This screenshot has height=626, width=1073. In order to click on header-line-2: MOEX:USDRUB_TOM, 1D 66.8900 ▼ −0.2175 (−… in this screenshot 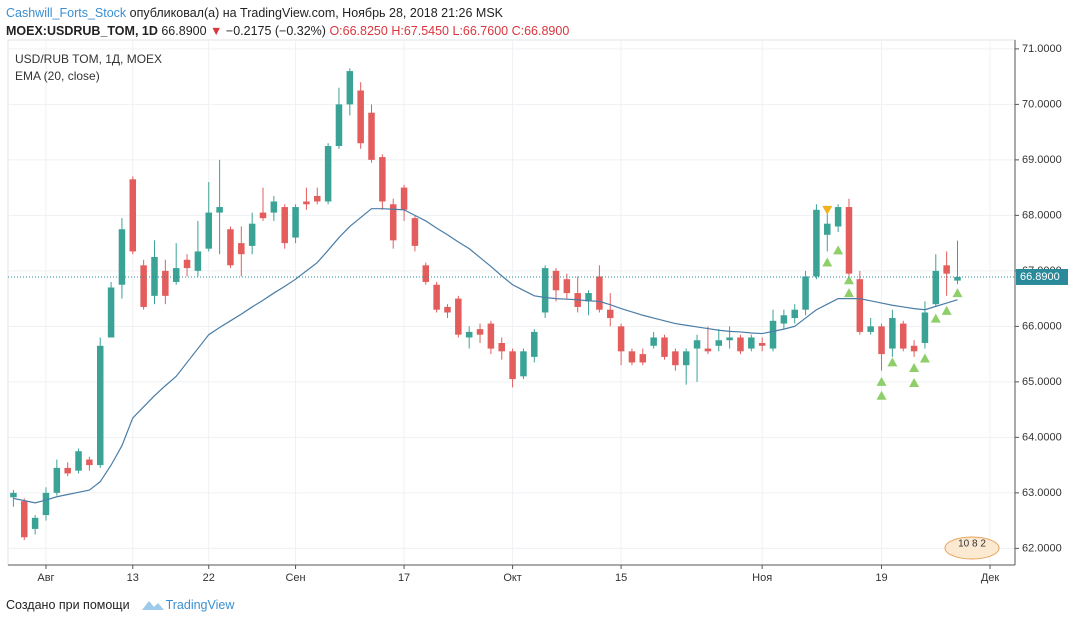, I will do `click(287, 31)`.